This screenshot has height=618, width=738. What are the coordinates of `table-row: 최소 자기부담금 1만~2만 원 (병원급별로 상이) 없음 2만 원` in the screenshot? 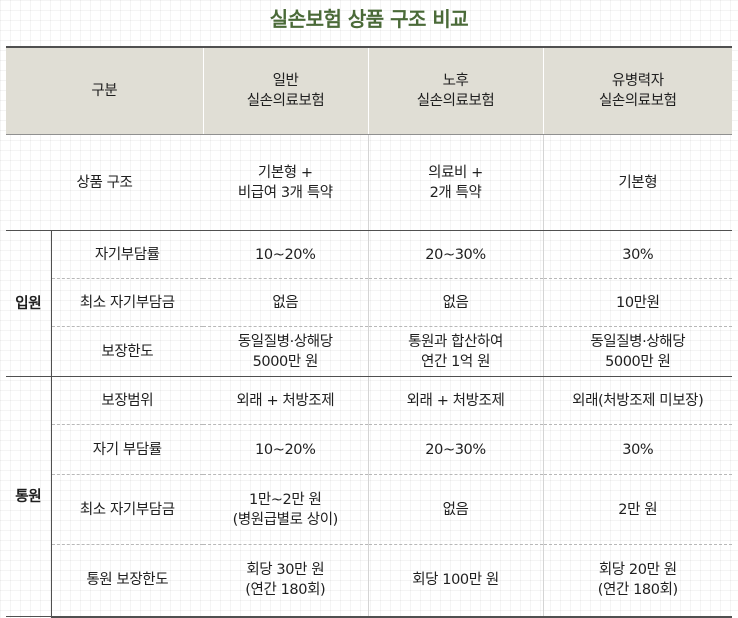 It's located at (369, 509).